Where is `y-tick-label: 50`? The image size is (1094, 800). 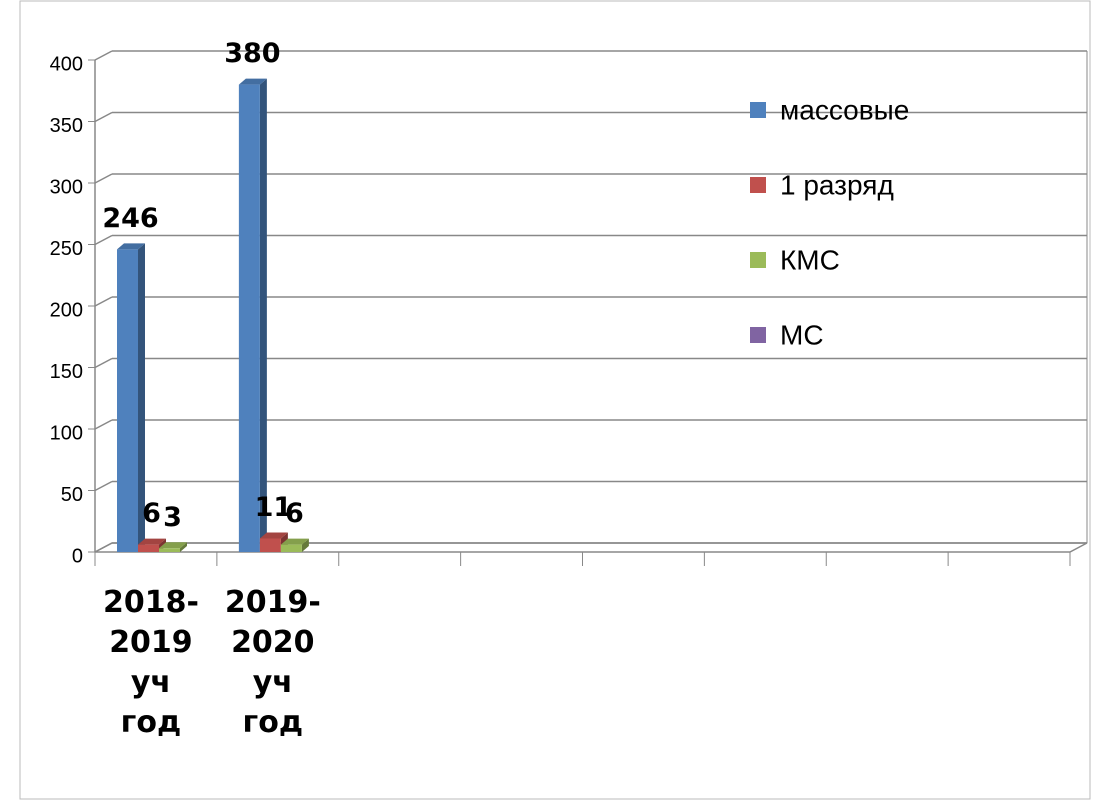
y-tick-label: 50 is located at coordinates (72, 495).